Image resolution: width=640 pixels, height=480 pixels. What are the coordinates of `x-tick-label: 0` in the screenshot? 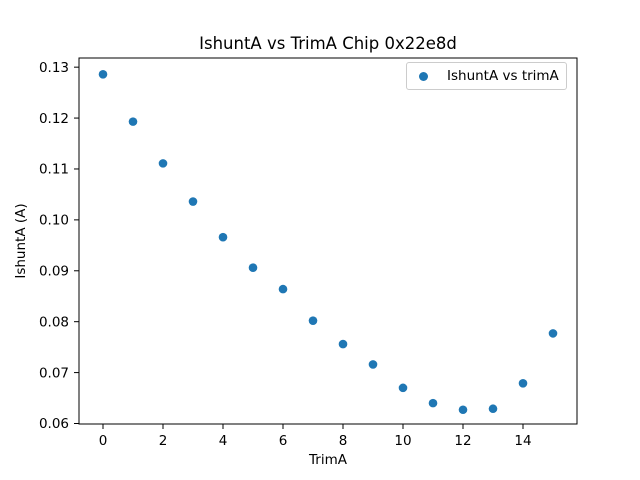 It's located at (103, 441).